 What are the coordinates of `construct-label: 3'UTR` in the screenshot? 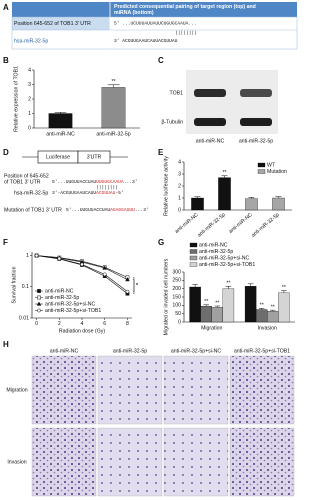 It's located at (94, 157).